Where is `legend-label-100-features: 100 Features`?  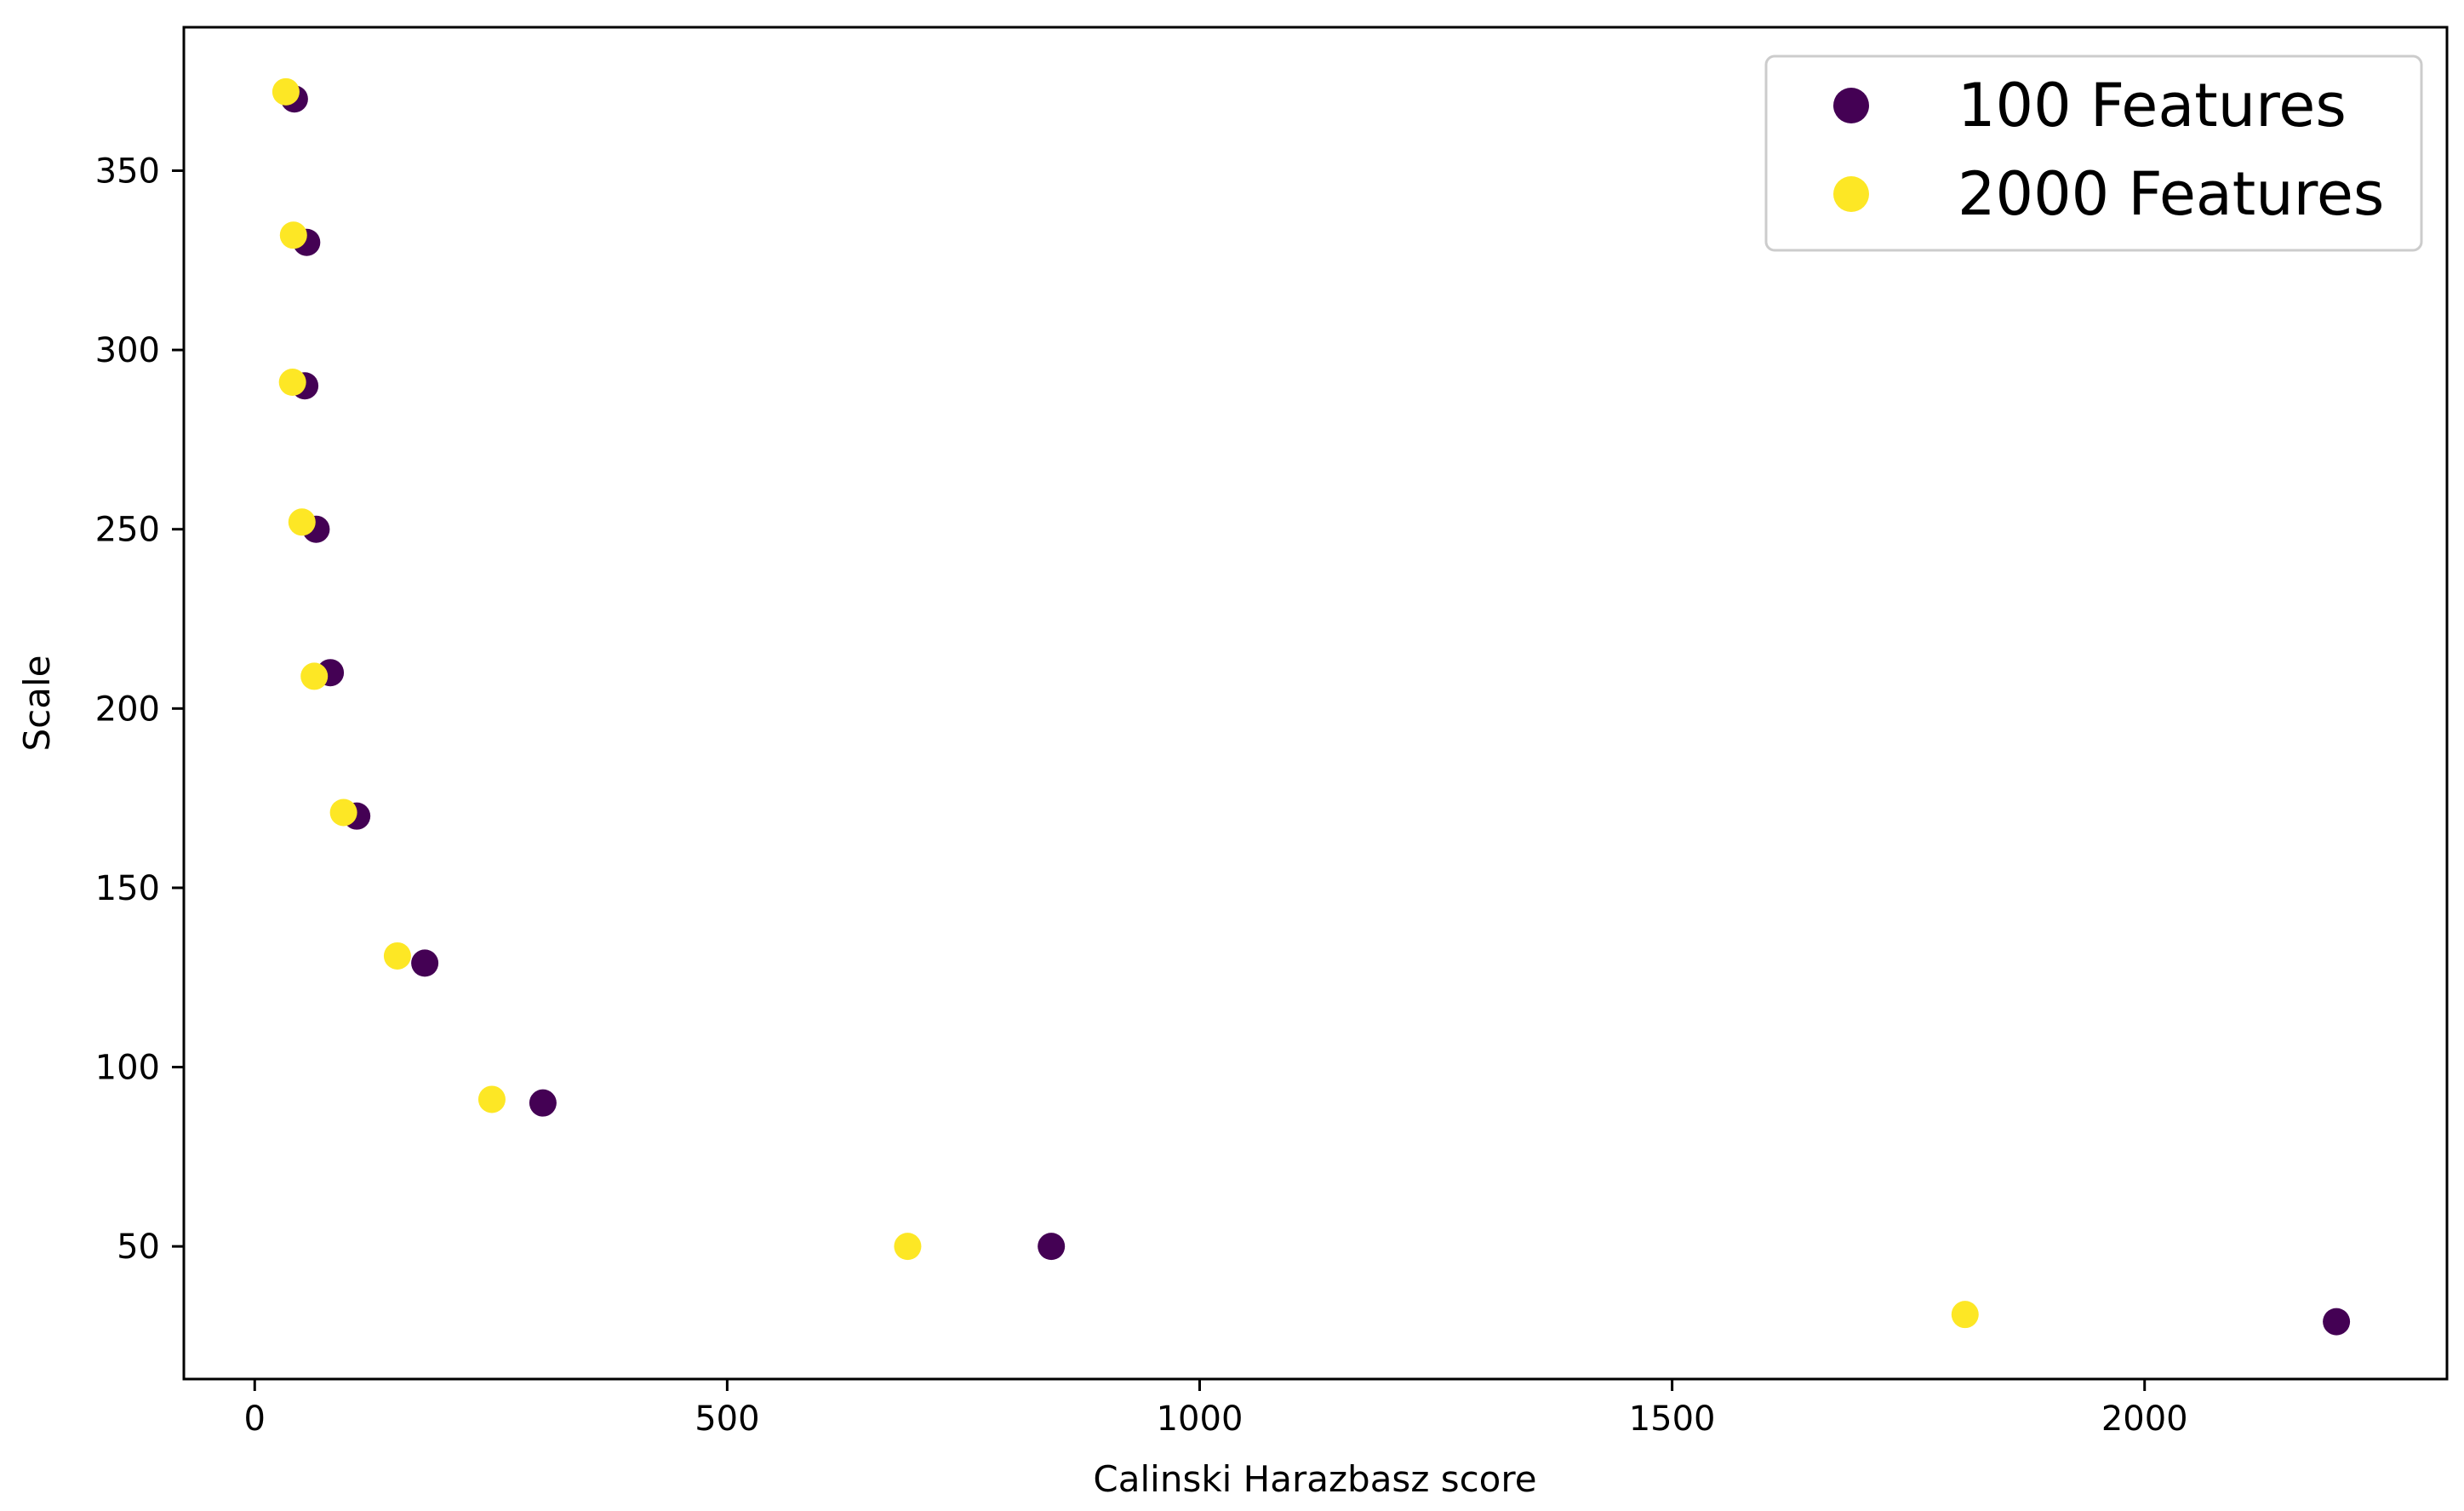
legend-label-100-features: 100 Features is located at coordinates (2152, 105).